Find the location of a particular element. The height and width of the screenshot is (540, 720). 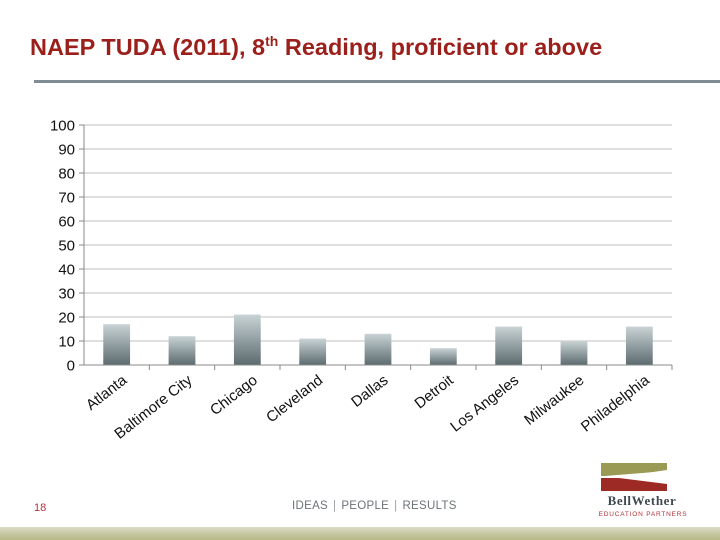

y-tick-label: 80 is located at coordinates (66, 174).